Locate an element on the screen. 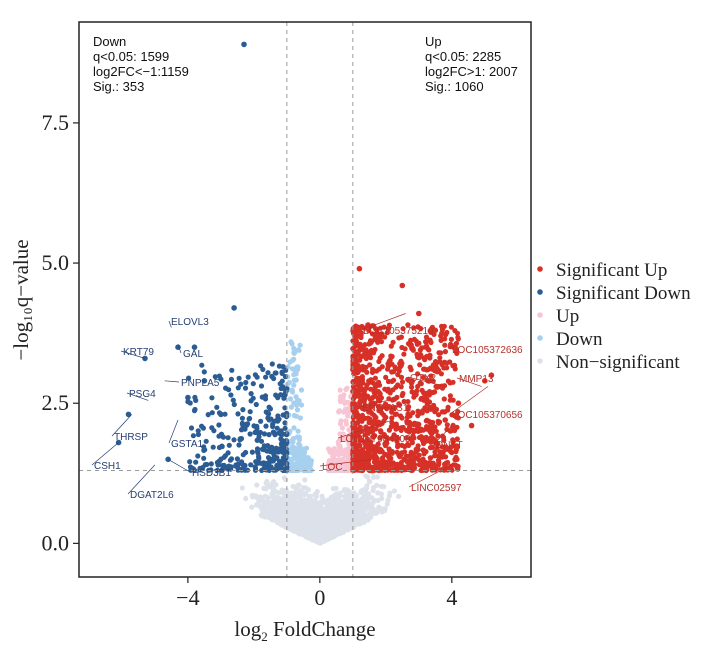  gene-label: CSH1 is located at coordinates (107, 466).